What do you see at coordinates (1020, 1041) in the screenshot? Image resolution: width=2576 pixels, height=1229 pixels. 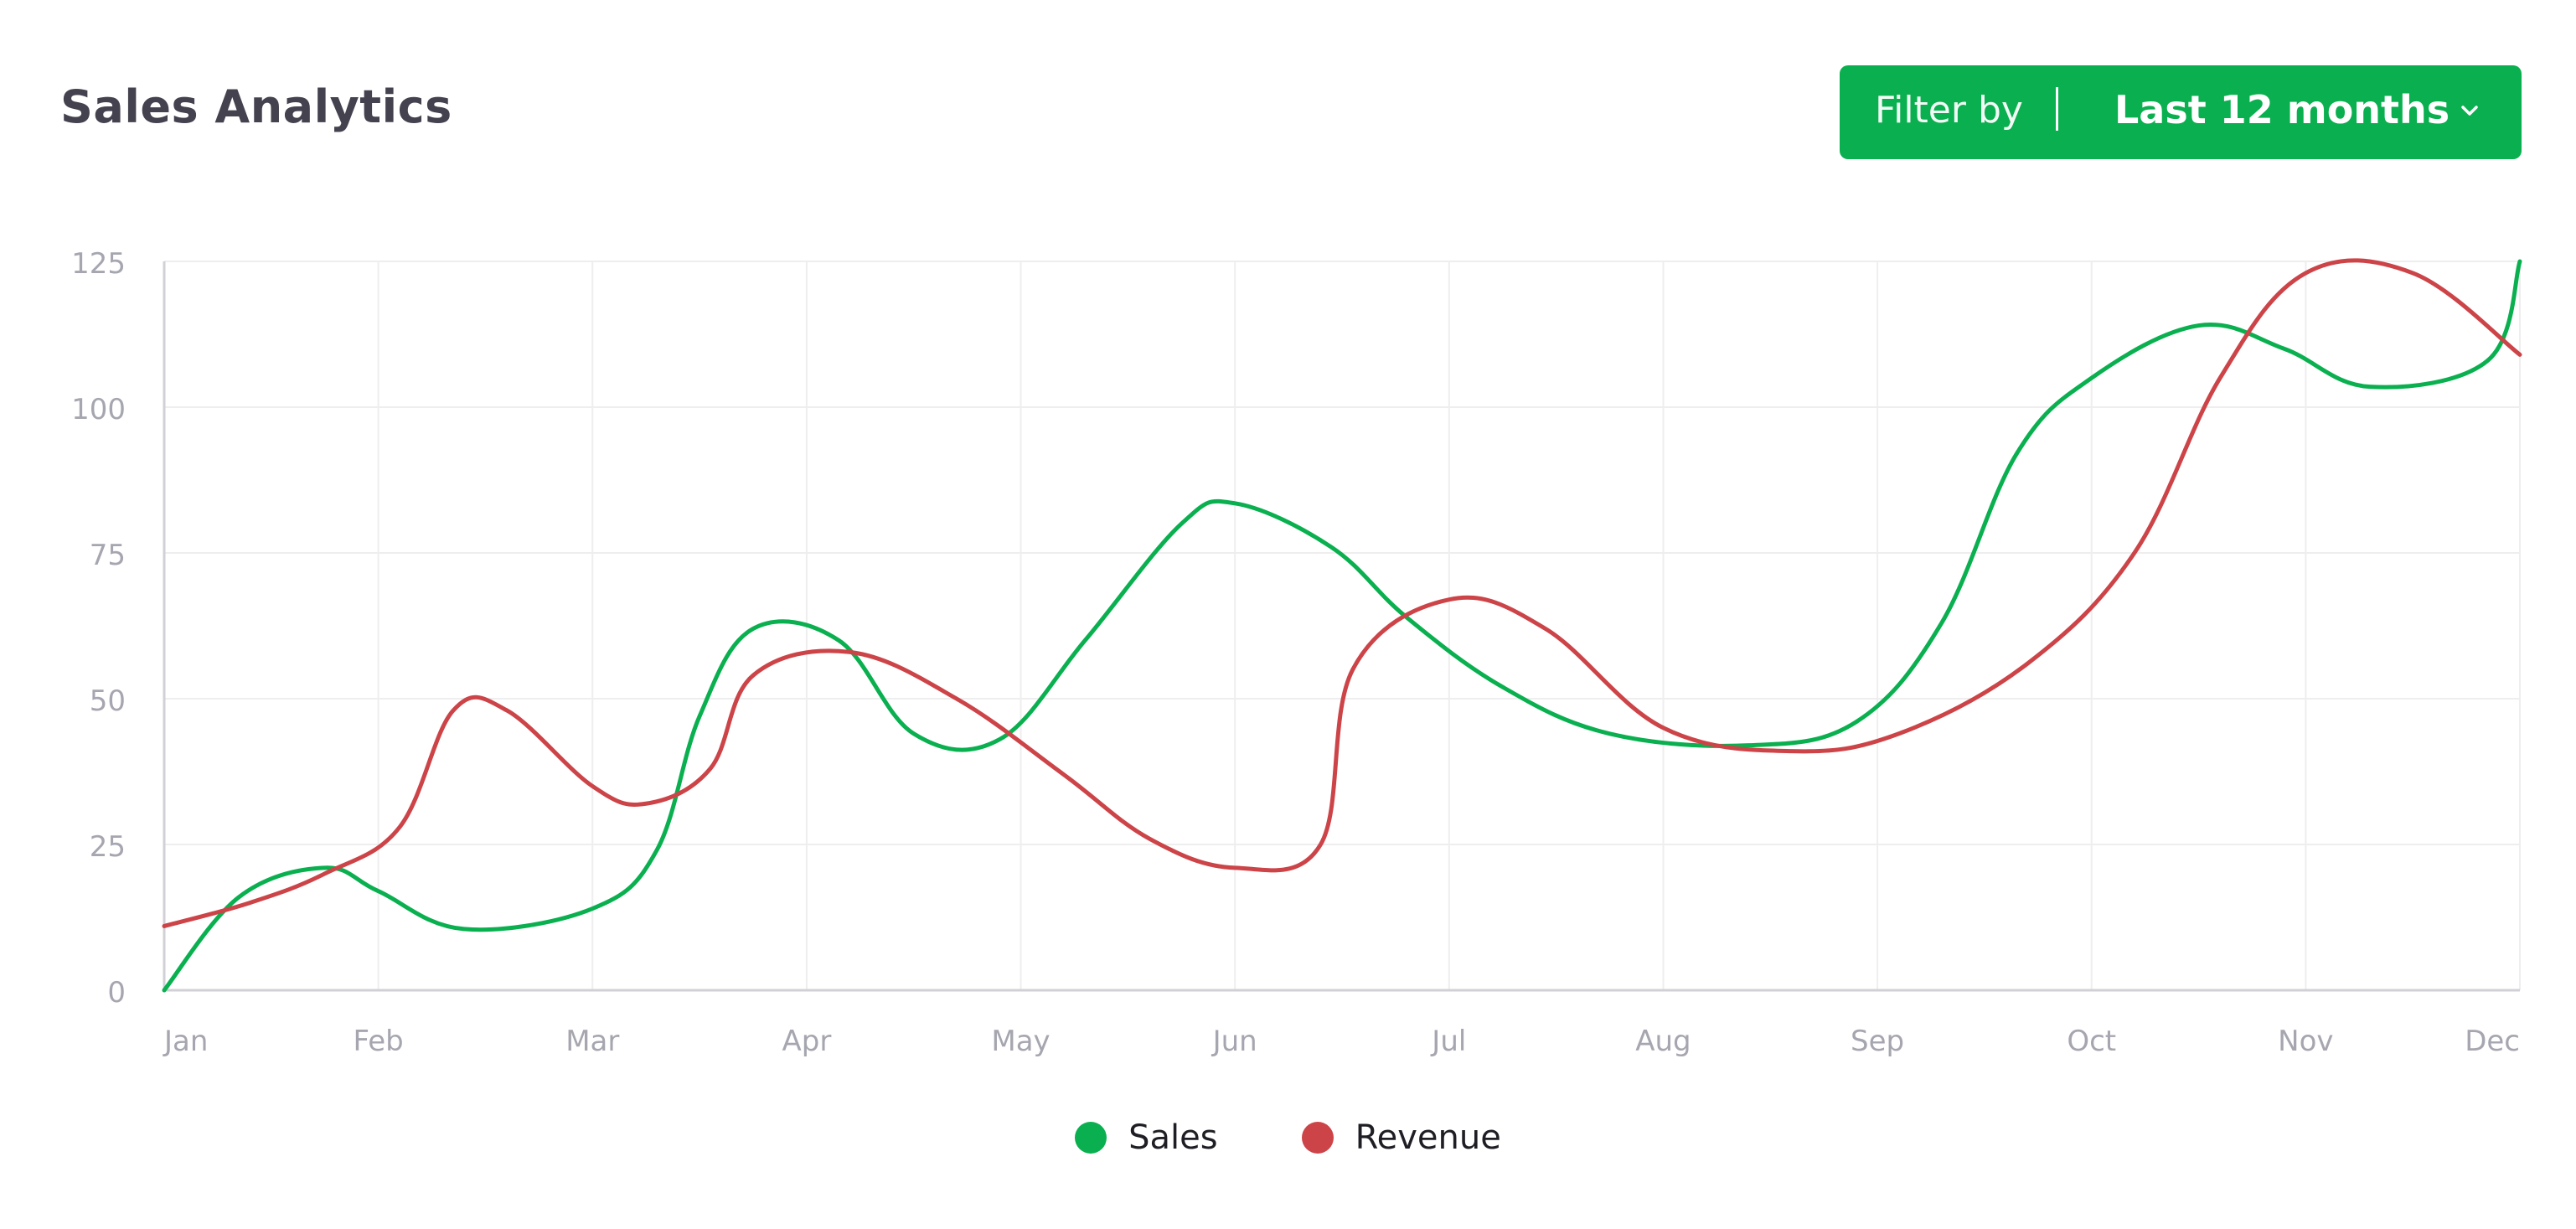 I see `x-tick-label: May` at bounding box center [1020, 1041].